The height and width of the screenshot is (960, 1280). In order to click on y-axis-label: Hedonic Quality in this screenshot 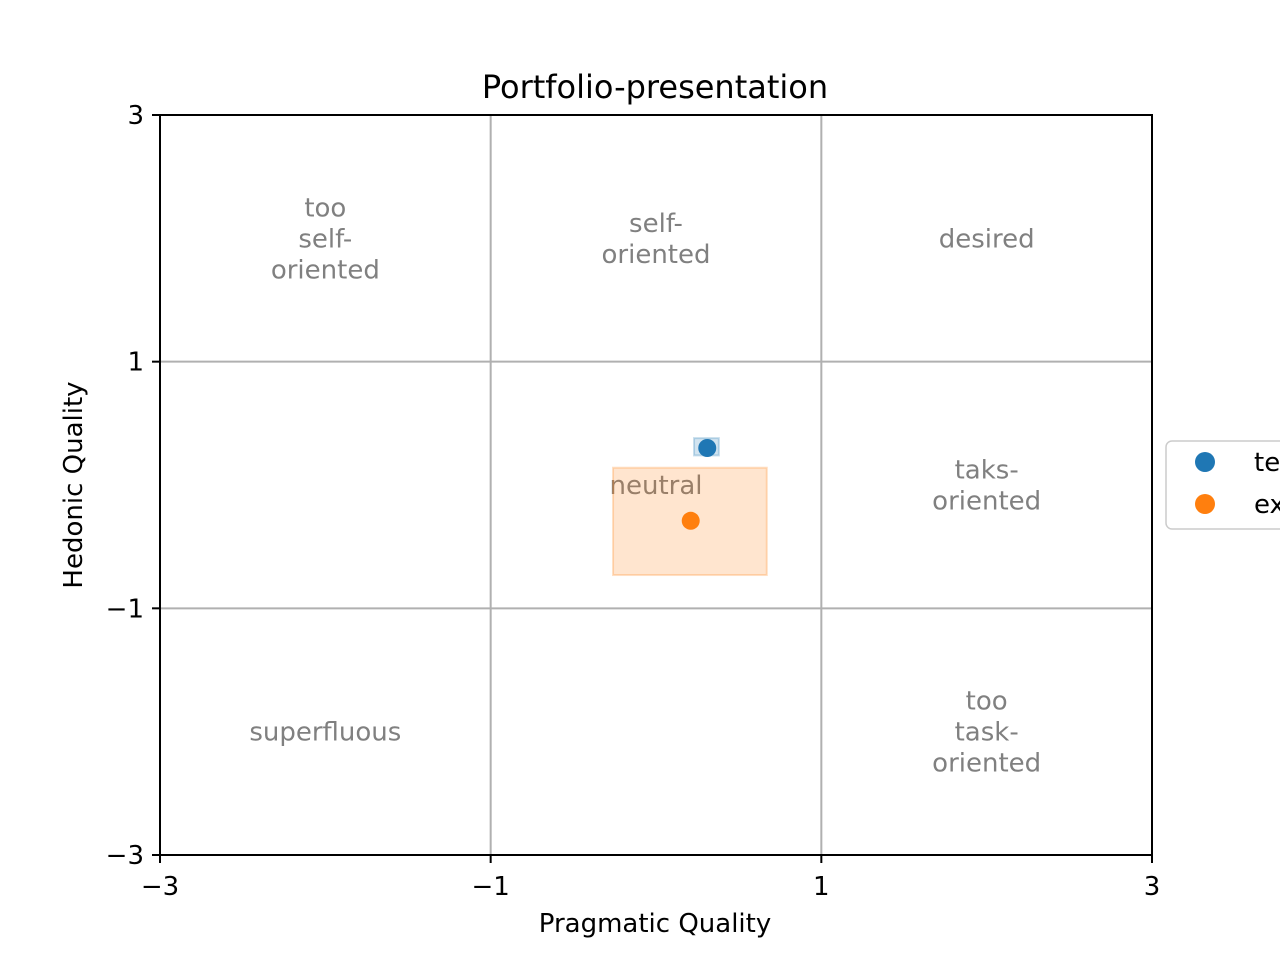, I will do `click(74, 484)`.